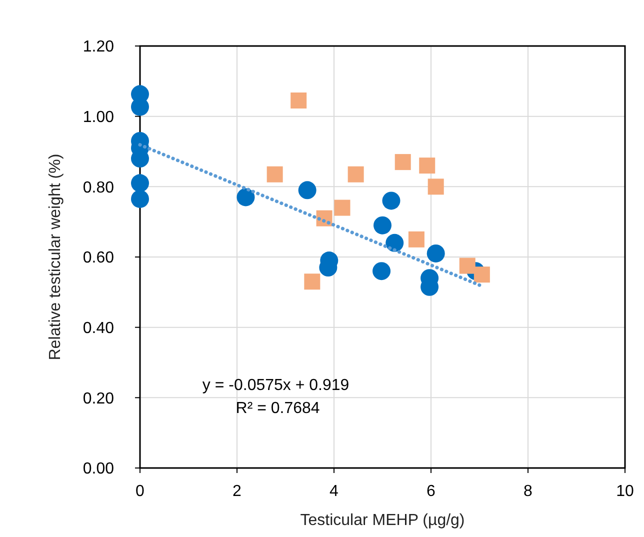 Image resolution: width=644 pixels, height=537 pixels. Describe the element at coordinates (140, 491) in the screenshot. I see `x-tick-label: 0` at that location.